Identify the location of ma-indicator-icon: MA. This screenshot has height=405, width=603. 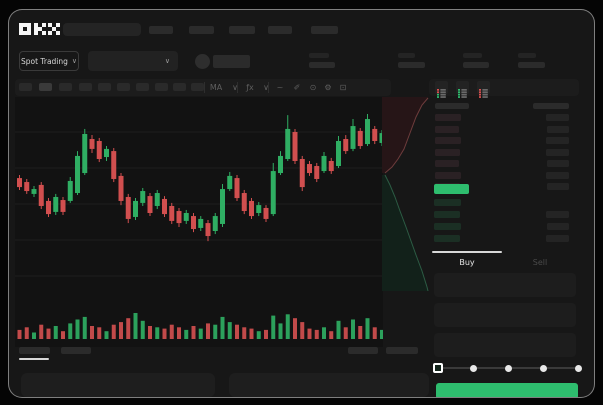
(216, 87).